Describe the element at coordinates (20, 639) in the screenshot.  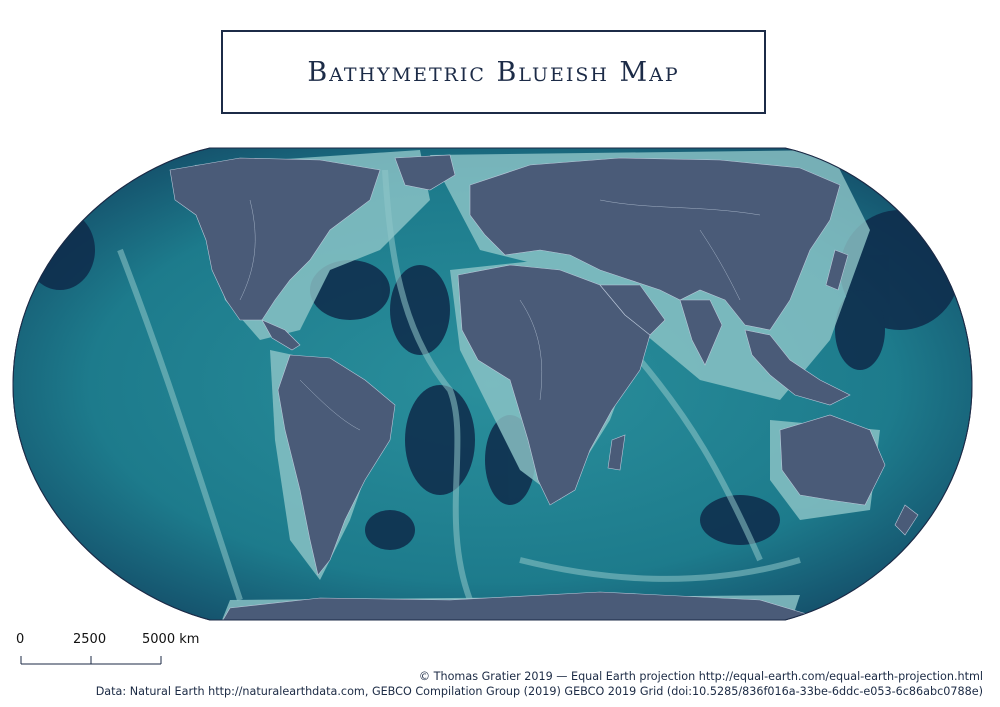
I see `scale-label-0: 0` at that location.